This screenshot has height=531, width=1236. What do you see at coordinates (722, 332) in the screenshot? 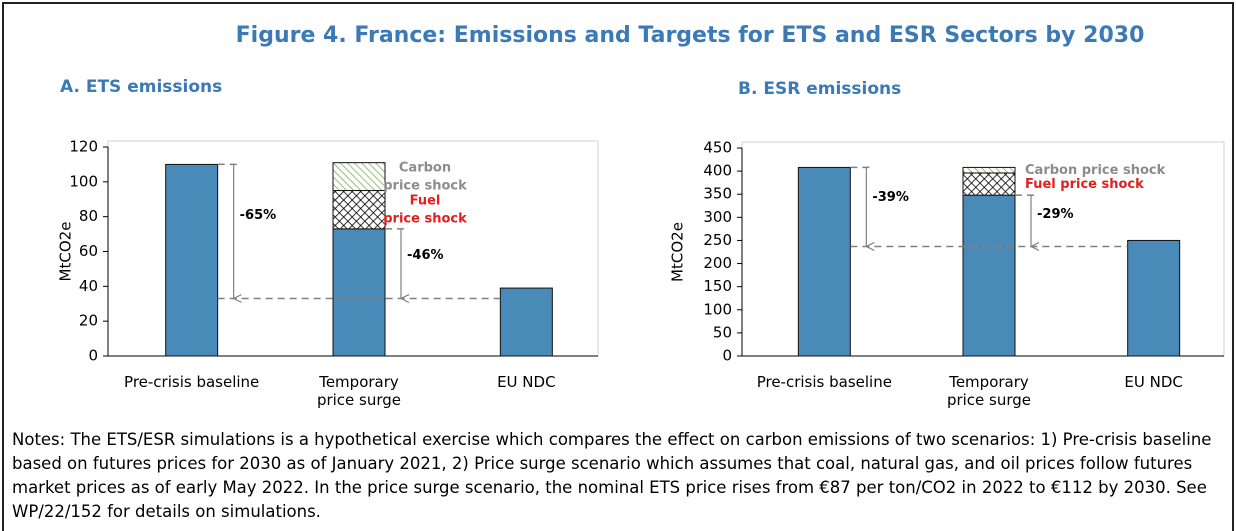
I see `y-tick-label: 50` at bounding box center [722, 332].